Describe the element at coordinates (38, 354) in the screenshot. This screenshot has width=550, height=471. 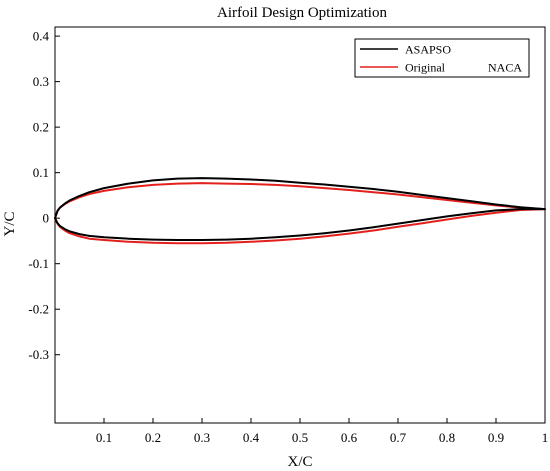
I see `y-tick-label: -0.3` at that location.